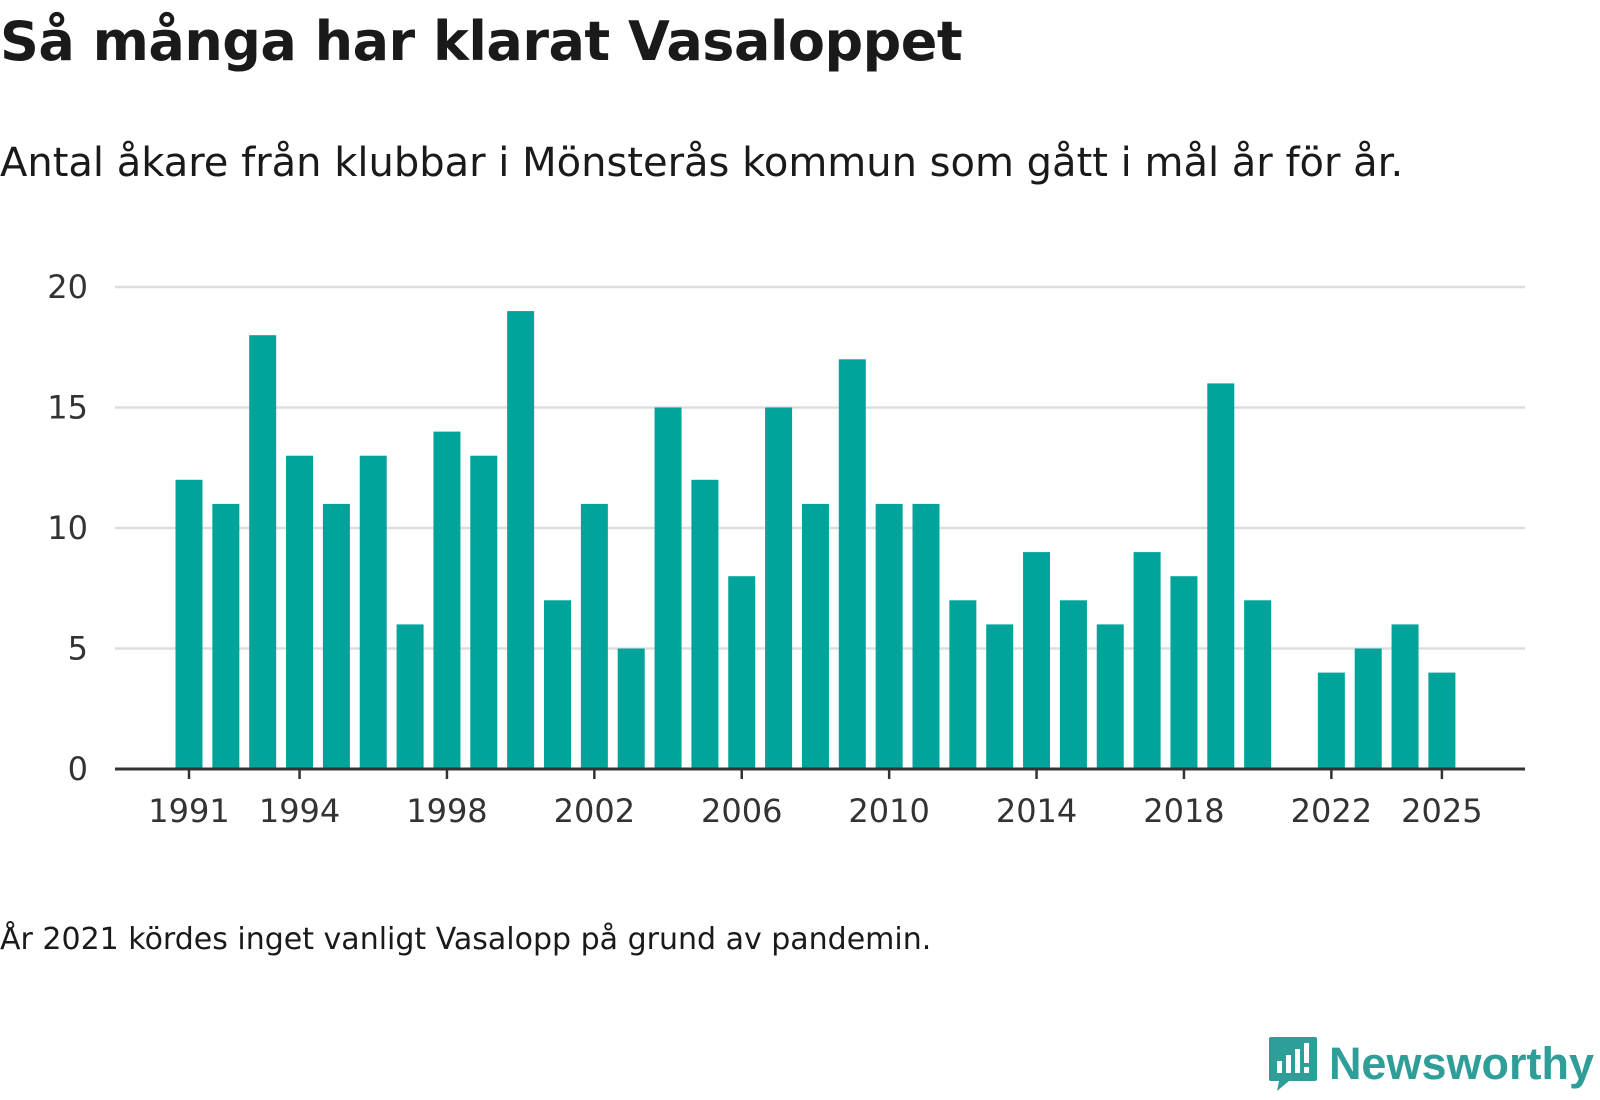  What do you see at coordinates (668, 588) in the screenshot?
I see `bar-2004` at bounding box center [668, 588].